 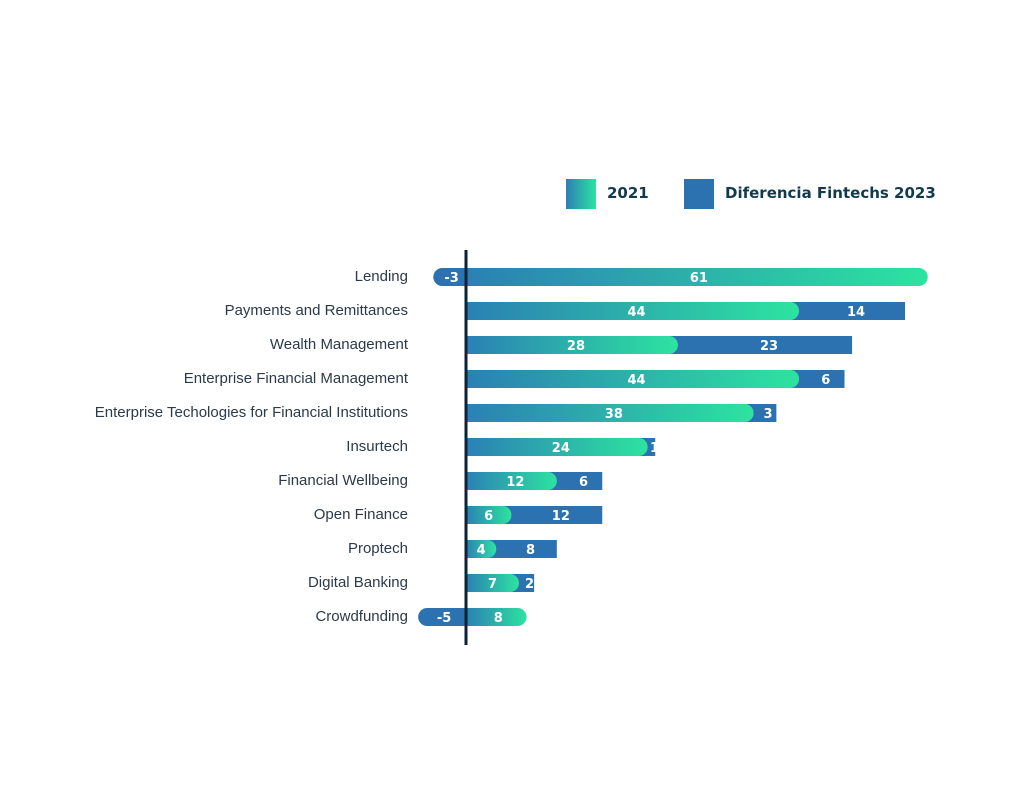 I want to click on legend-label-diferencia: Diferencia Fintechs 2023, so click(x=830, y=193).